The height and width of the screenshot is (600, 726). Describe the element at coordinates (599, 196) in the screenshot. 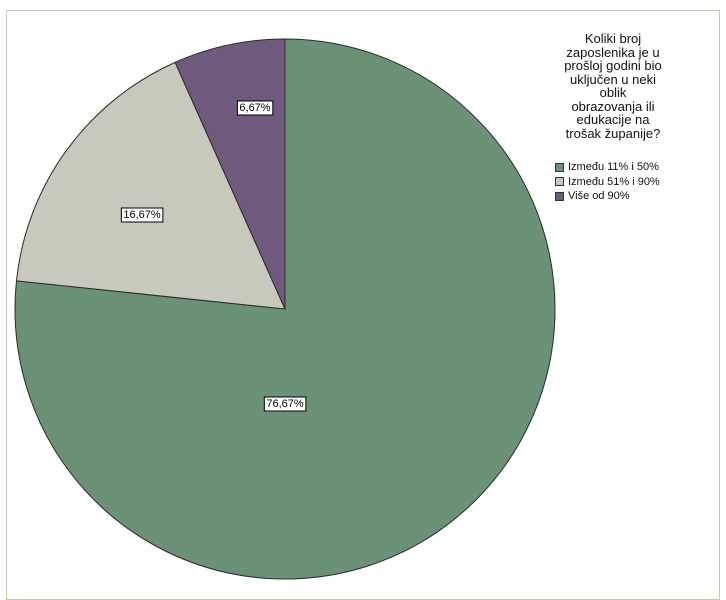

I see `legend-label: Više od 90%` at that location.